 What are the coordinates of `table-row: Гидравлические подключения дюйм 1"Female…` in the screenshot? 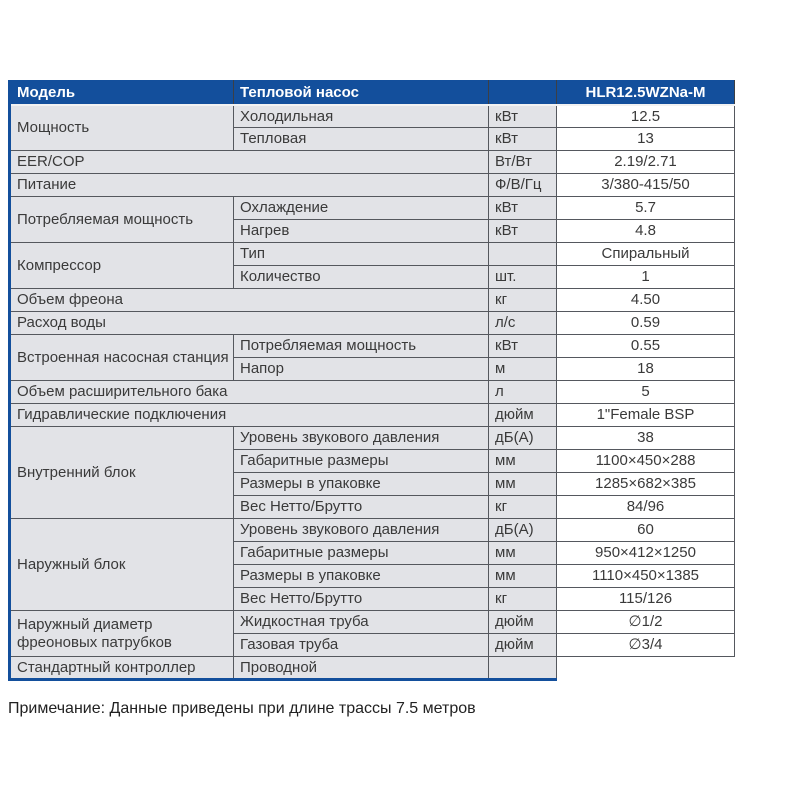 It's located at (372, 415).